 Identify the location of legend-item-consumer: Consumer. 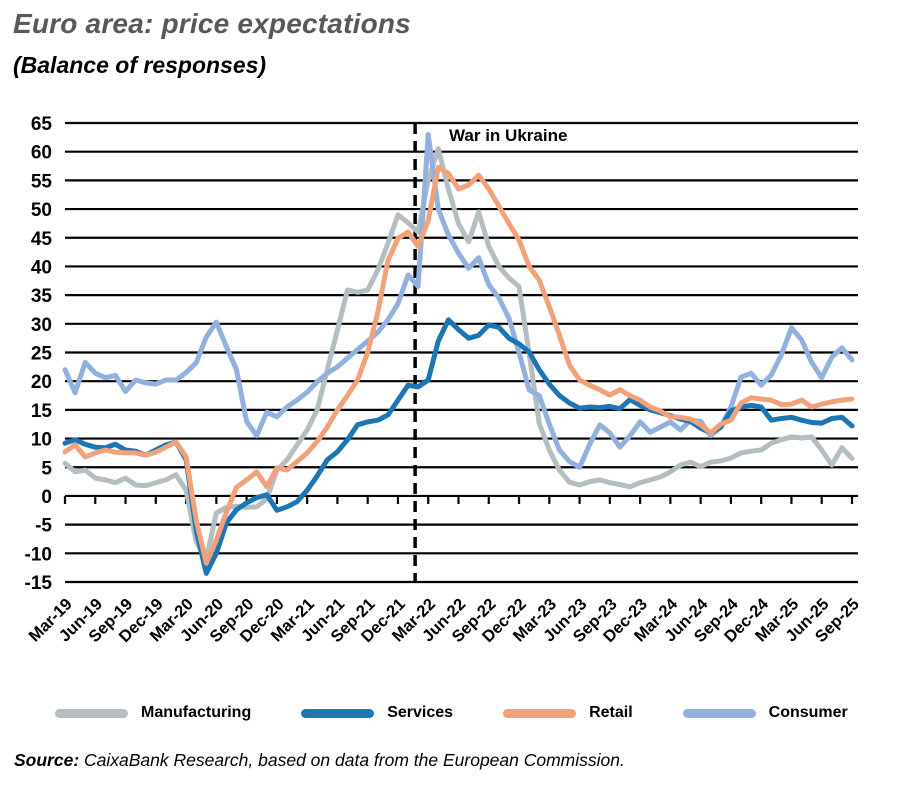
(765, 713).